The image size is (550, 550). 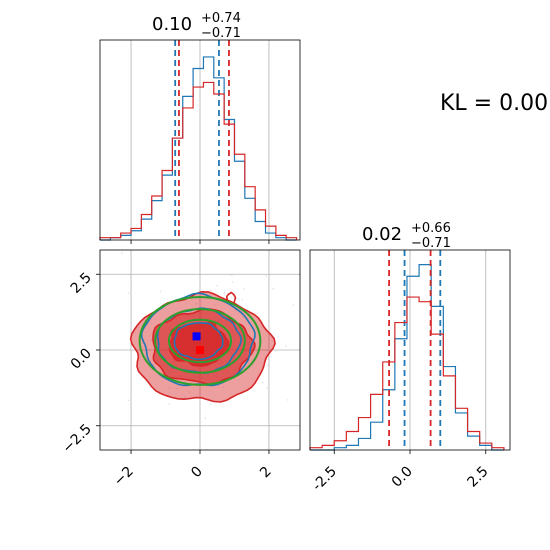 What do you see at coordinates (81, 359) in the screenshot?
I see `y-tick-label: 0.0` at bounding box center [81, 359].